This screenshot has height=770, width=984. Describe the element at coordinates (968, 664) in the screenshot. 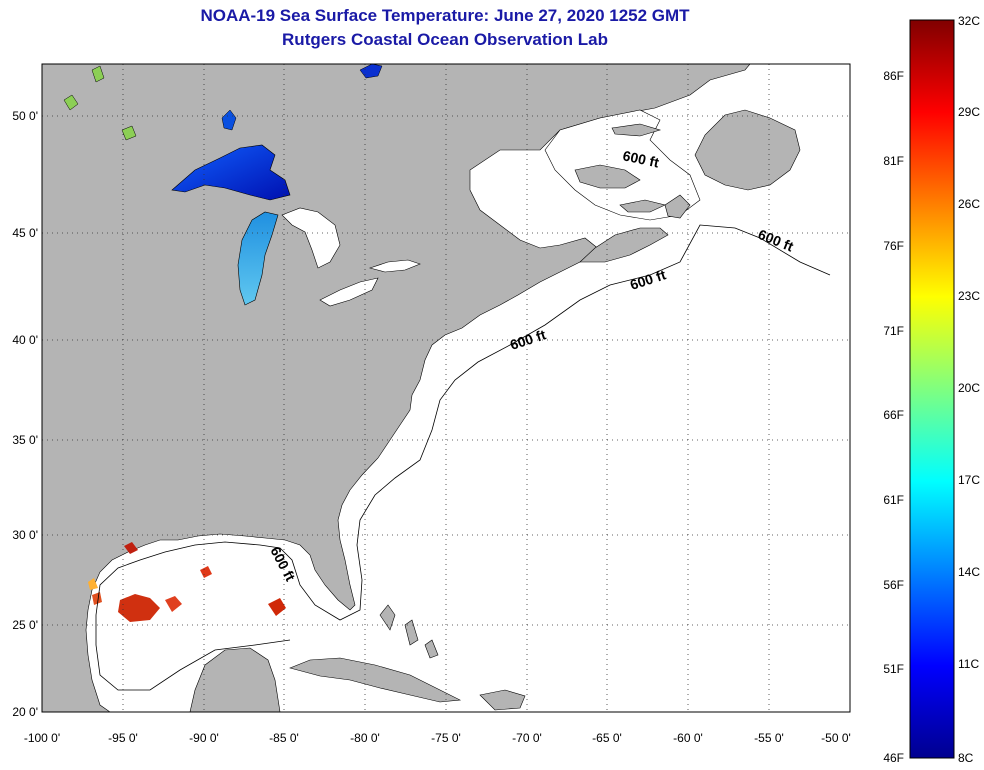

I see `colorbar-celsius-label: 11C` at that location.